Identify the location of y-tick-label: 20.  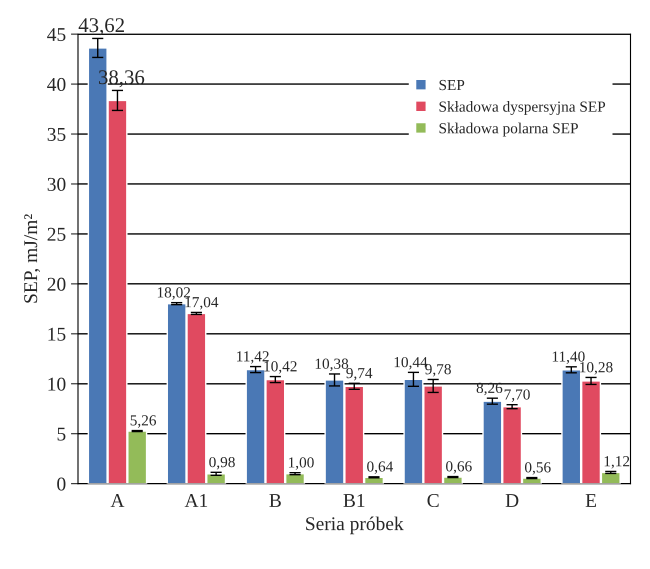
(57, 284).